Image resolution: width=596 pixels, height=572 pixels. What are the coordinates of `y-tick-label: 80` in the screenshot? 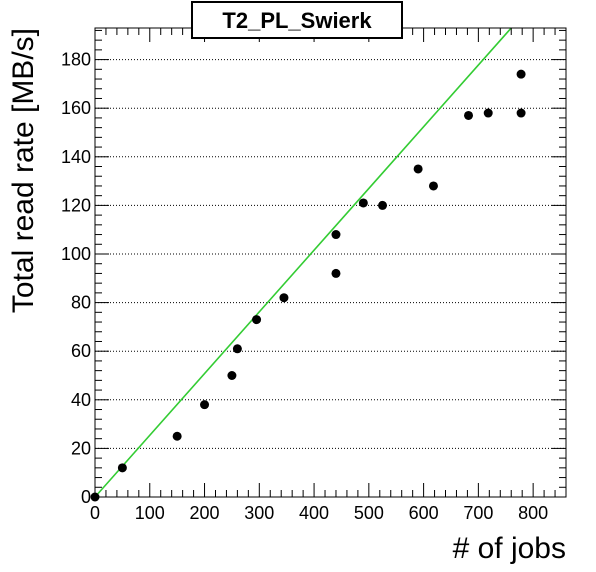 It's located at (81, 303).